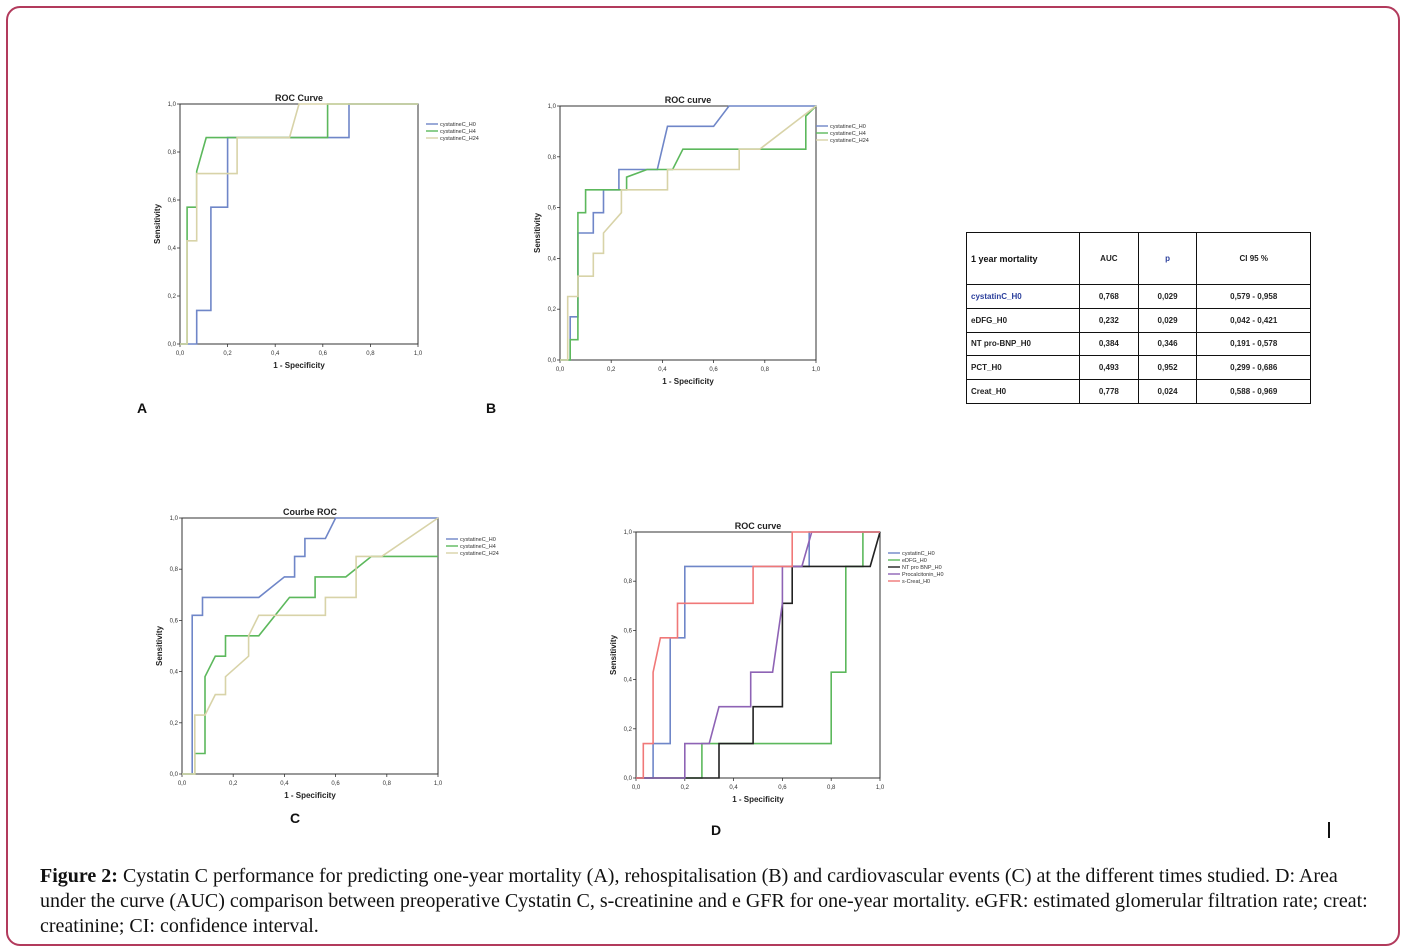 The height and width of the screenshot is (952, 1408). I want to click on legend-label: Procalcitonin_H0, so click(923, 575).